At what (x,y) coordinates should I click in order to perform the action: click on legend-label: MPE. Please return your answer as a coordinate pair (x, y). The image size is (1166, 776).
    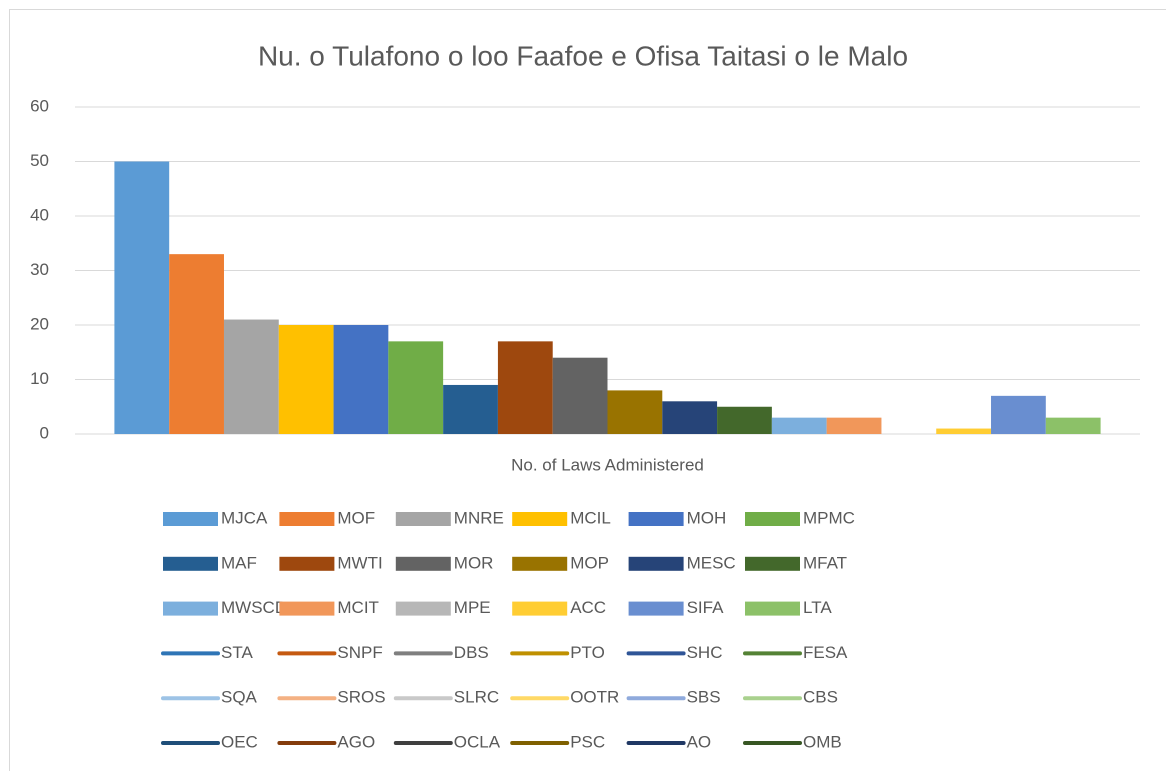
    Looking at the image, I should click on (472, 607).